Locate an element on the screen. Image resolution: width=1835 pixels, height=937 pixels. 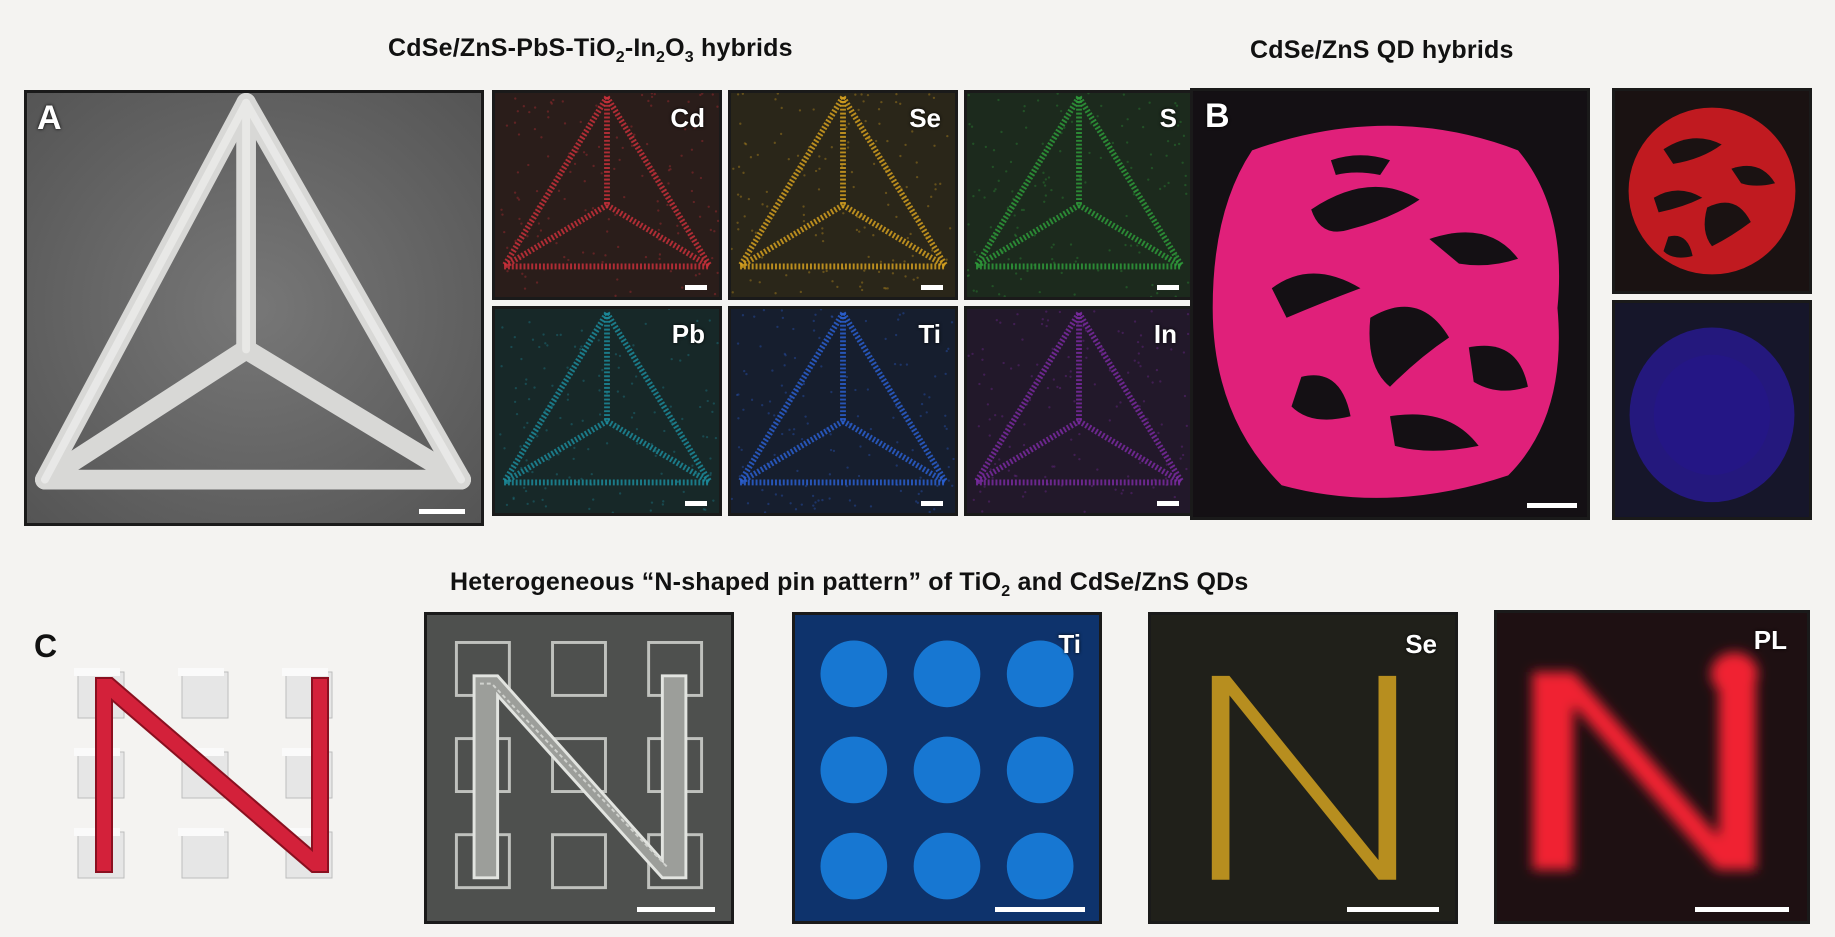
eds-map-label: Pb is located at coordinates (688, 334).